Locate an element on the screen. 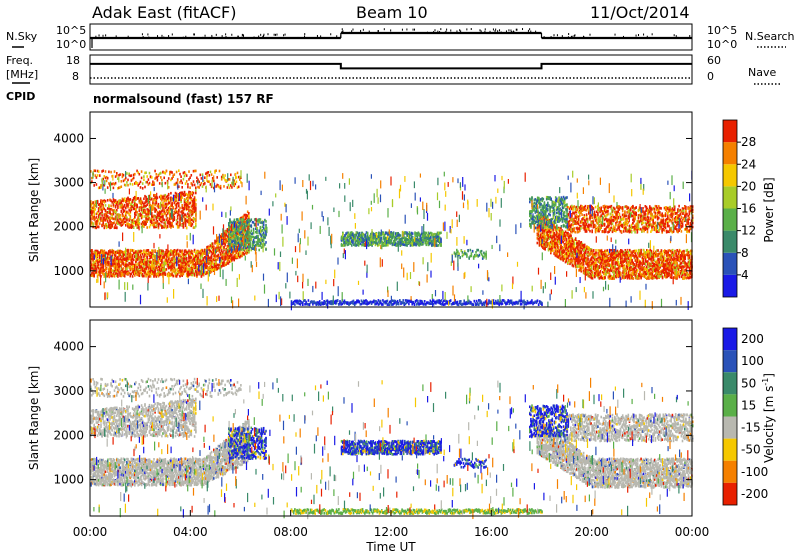 The image size is (800, 558). freq-tick-top: 18 is located at coordinates (73, 60).